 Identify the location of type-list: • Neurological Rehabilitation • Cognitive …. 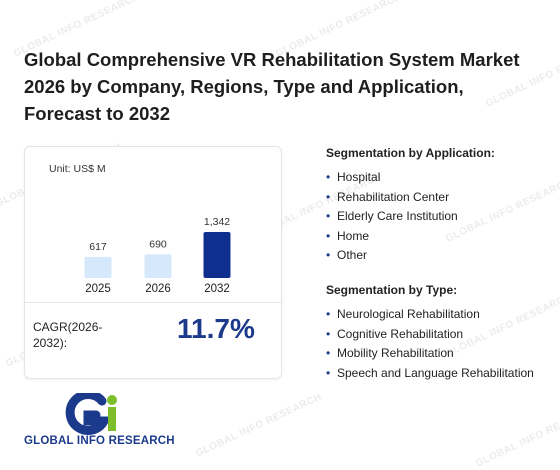
(430, 344).